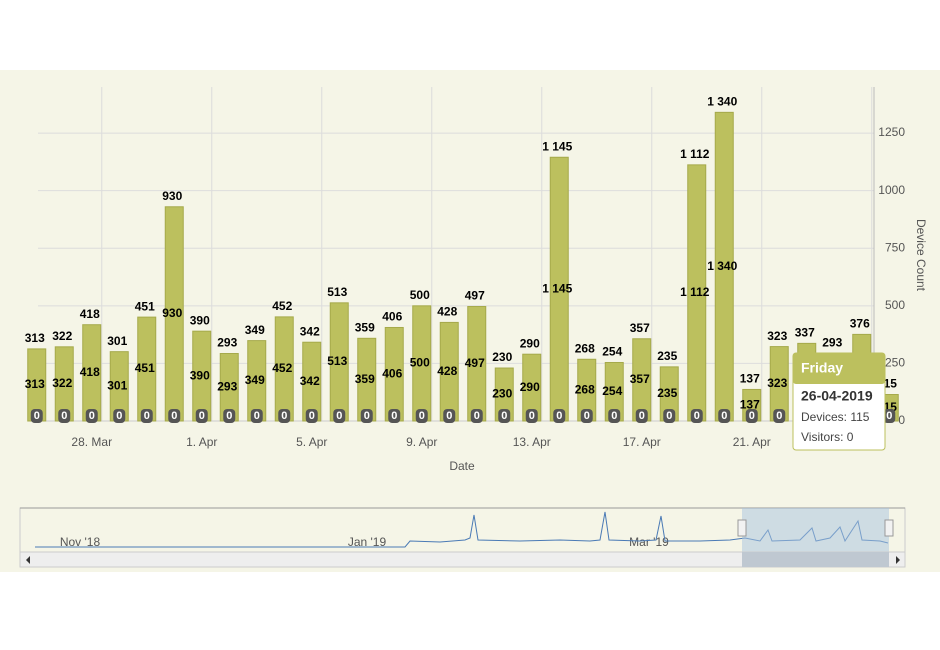 The image size is (940, 650). I want to click on data-label: 337, so click(805, 333).